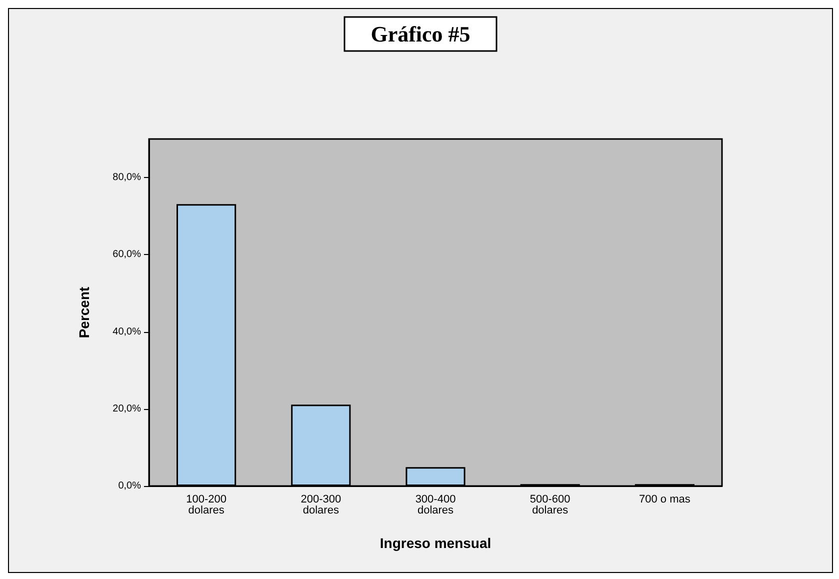  What do you see at coordinates (127, 254) in the screenshot?
I see `y-tick-label: 60,0%` at bounding box center [127, 254].